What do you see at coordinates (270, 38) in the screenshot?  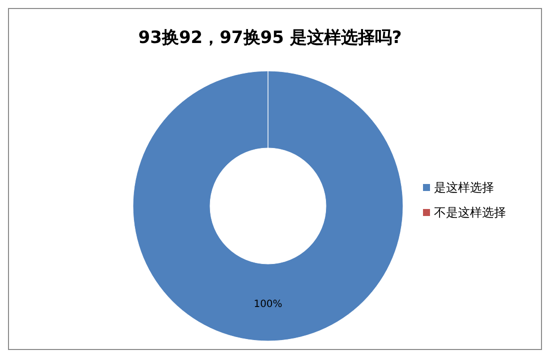 I see `chart-title: 93换92，97换95 是这样选择吗?` at bounding box center [270, 38].